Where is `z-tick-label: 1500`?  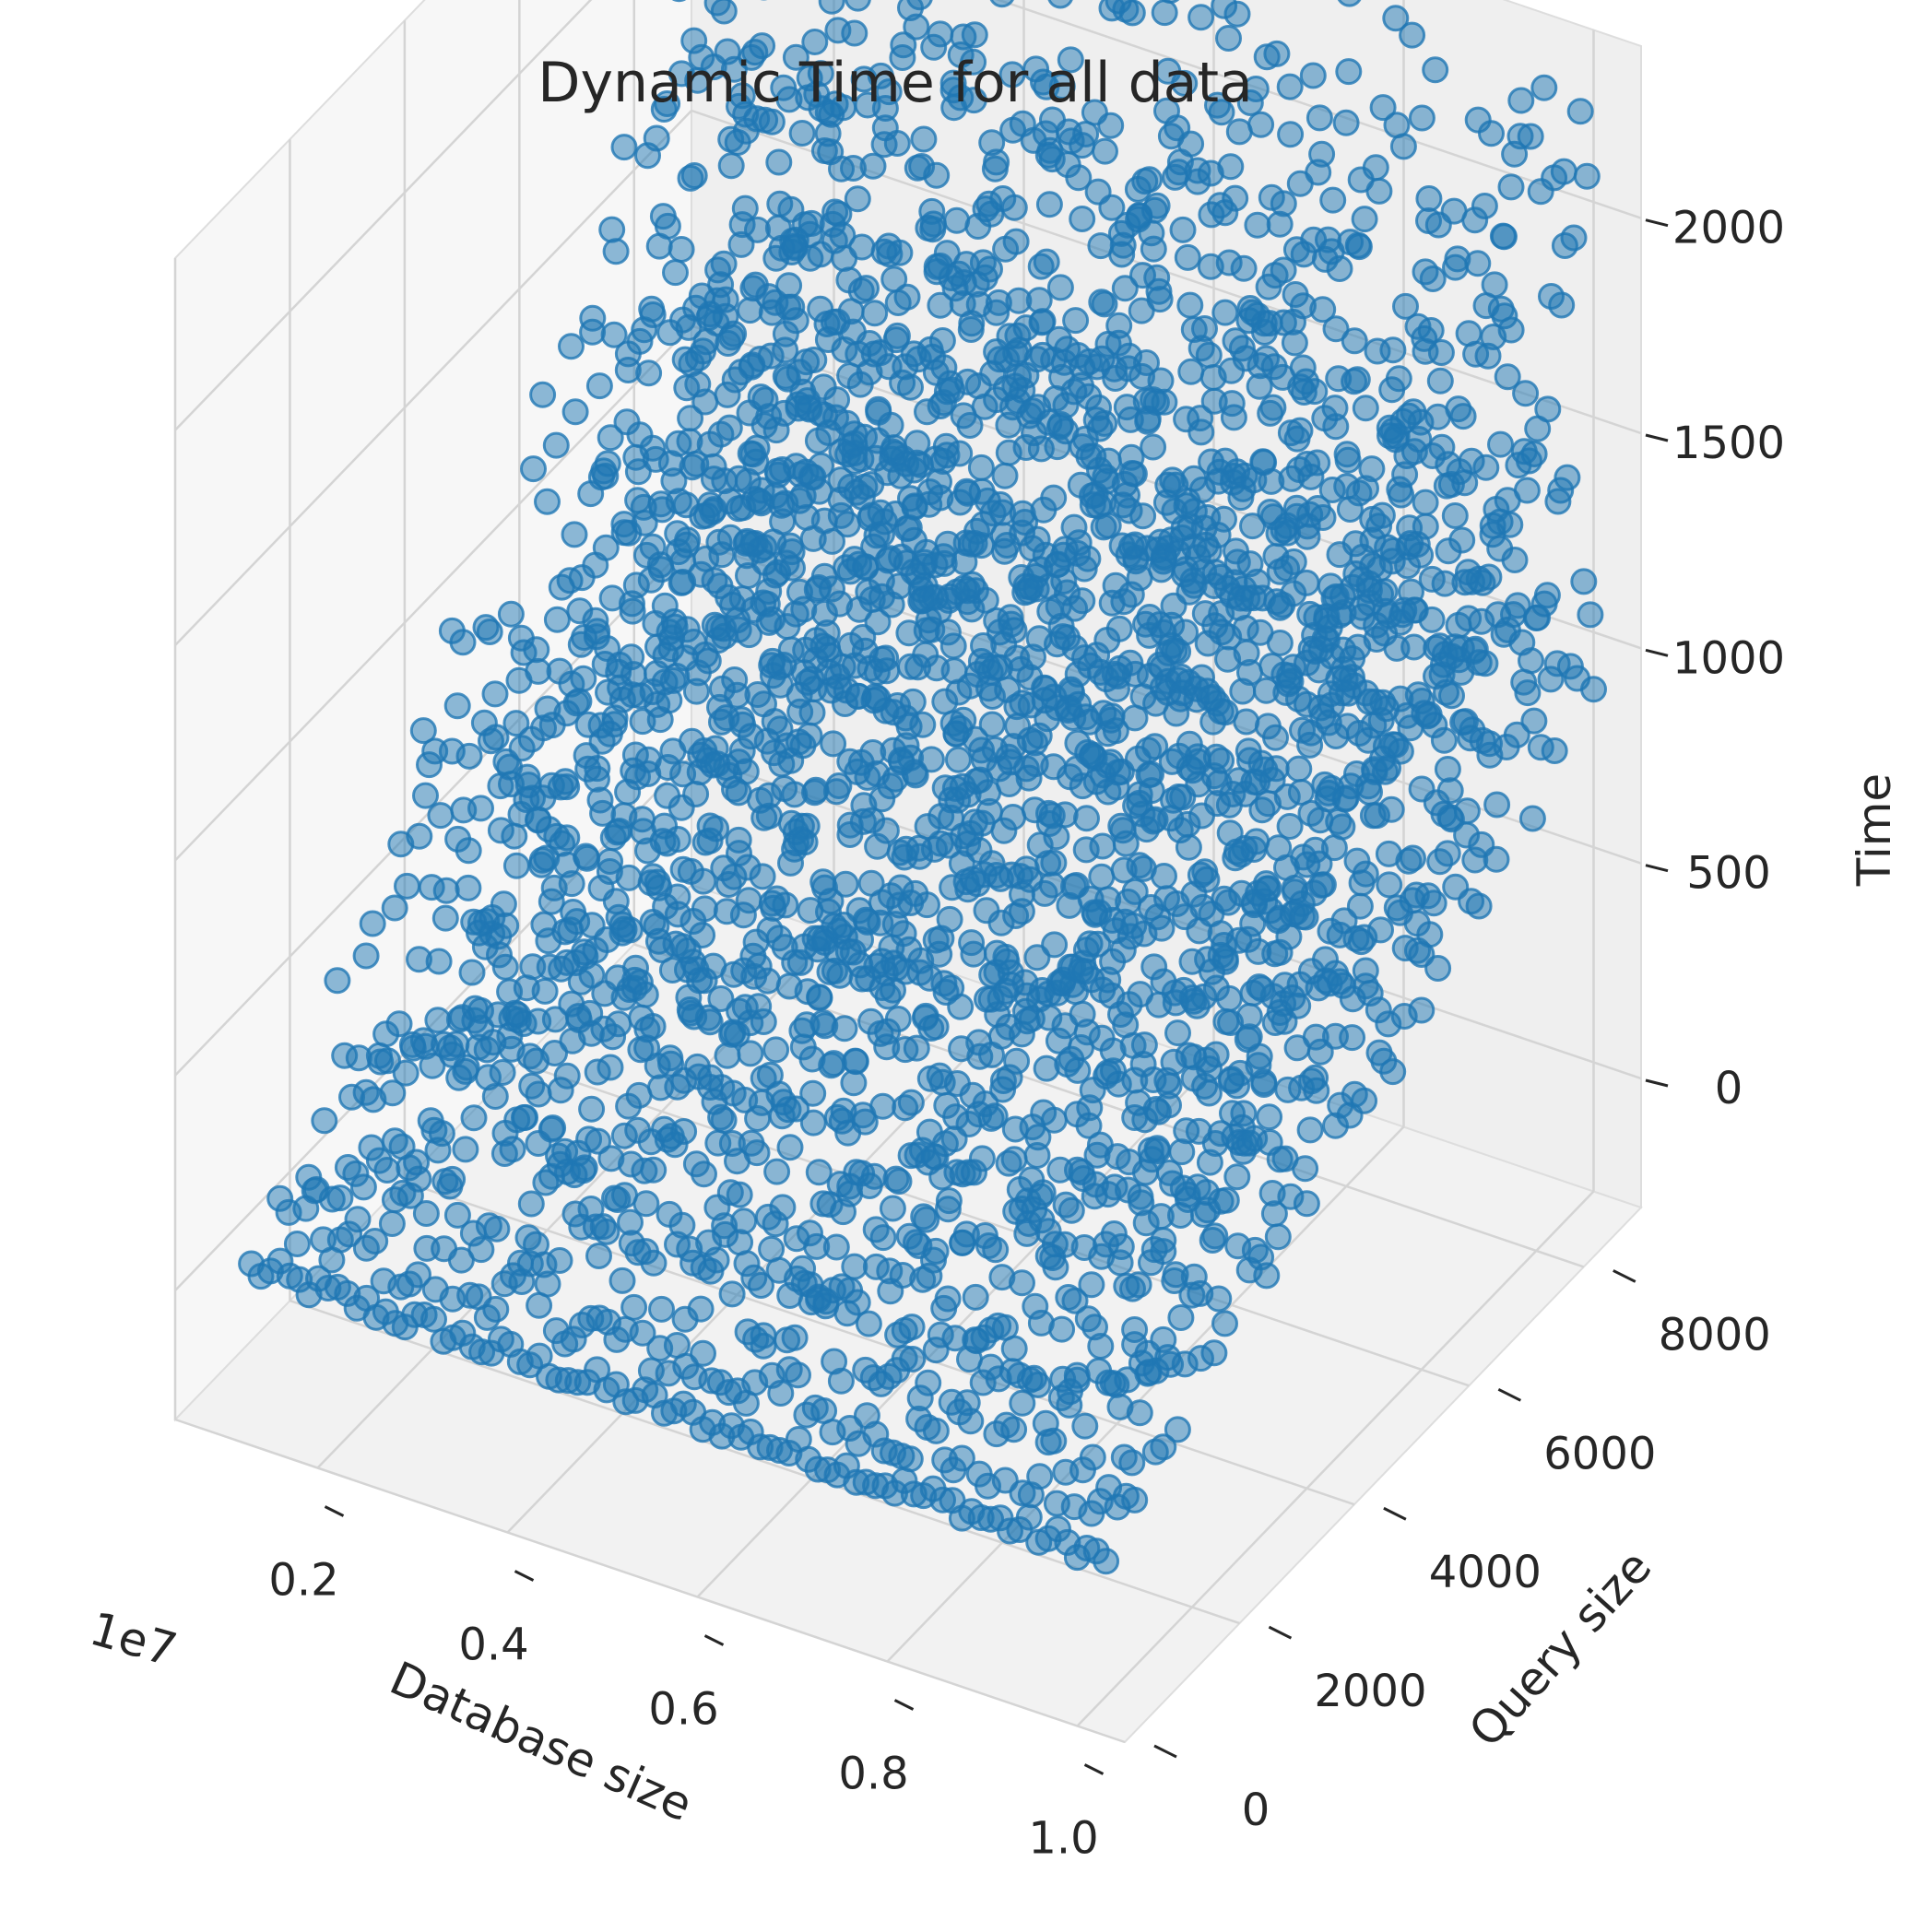
z-tick-label: 1500 is located at coordinates (1728, 443).